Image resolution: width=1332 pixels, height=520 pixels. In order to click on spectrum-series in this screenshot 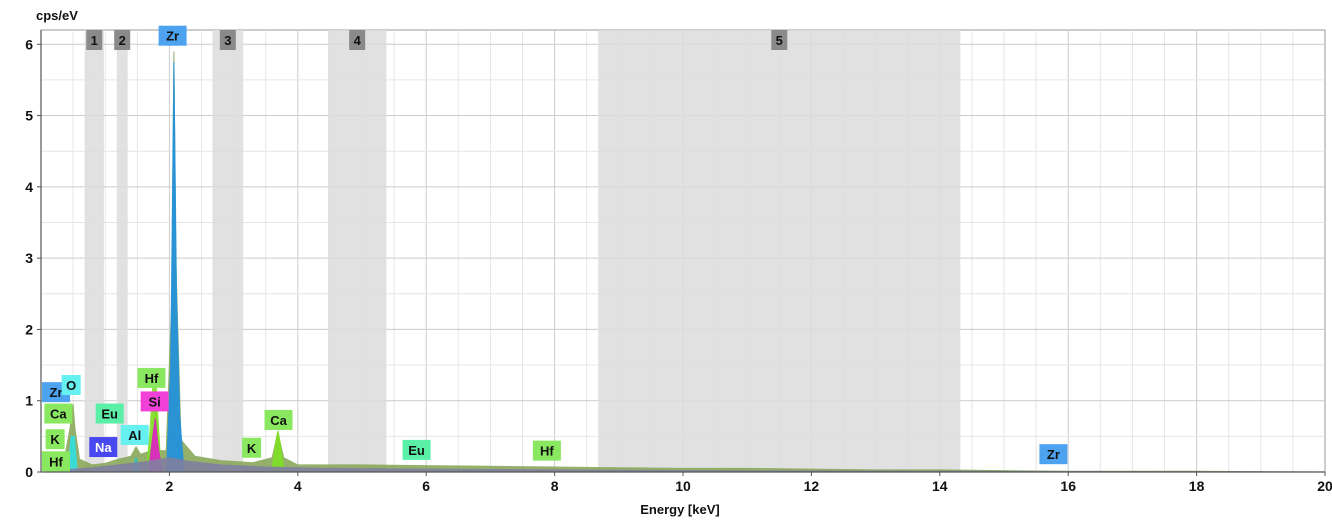, I will do `click(689, 465)`.